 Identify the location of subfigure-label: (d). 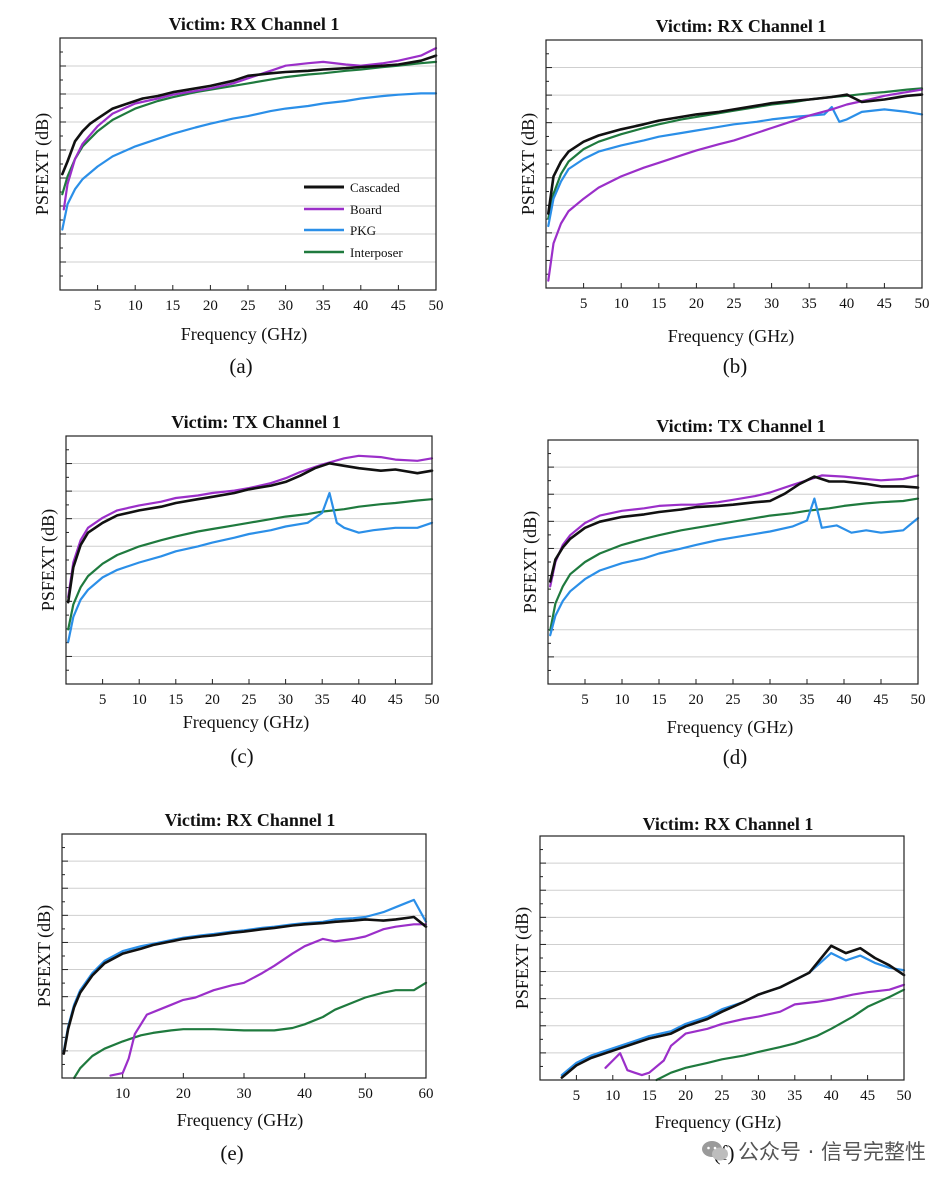
(735, 757).